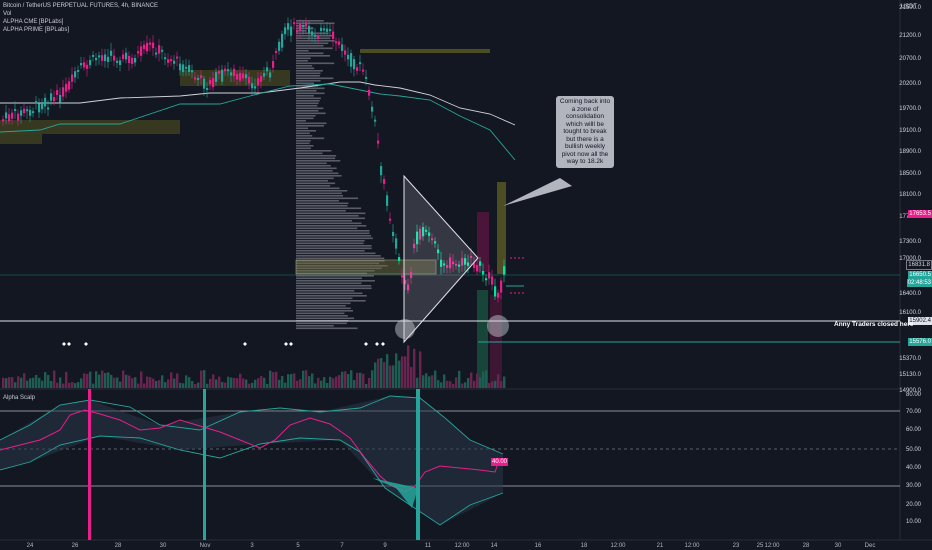  Describe the element at coordinates (584, 546) in the screenshot. I see `time-label: 18` at that location.